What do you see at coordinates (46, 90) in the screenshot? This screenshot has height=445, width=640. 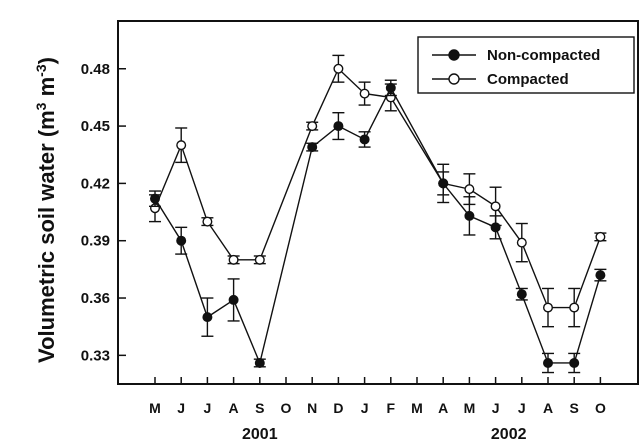 I see `y-axis-title-unit: m` at bounding box center [46, 90].